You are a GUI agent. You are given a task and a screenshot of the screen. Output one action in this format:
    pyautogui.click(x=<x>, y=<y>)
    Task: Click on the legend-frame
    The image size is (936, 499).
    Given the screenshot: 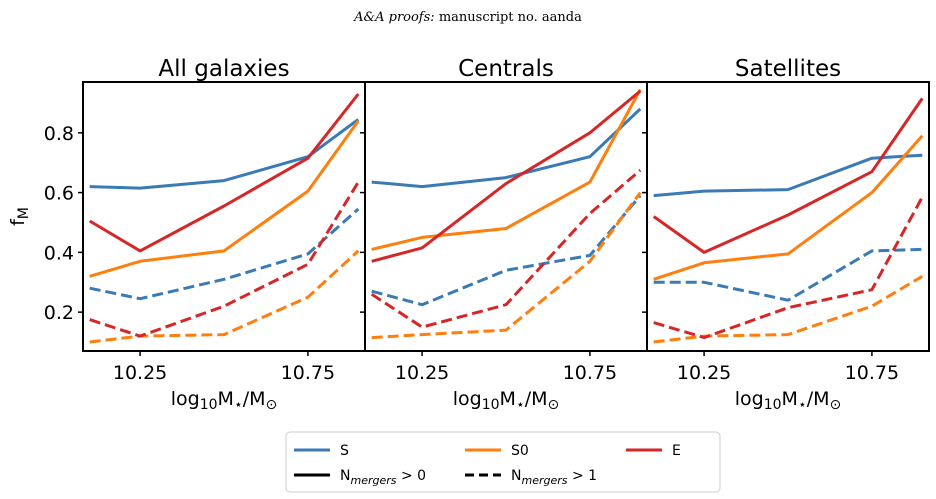 What is the action you would take?
    pyautogui.click(x=503, y=462)
    